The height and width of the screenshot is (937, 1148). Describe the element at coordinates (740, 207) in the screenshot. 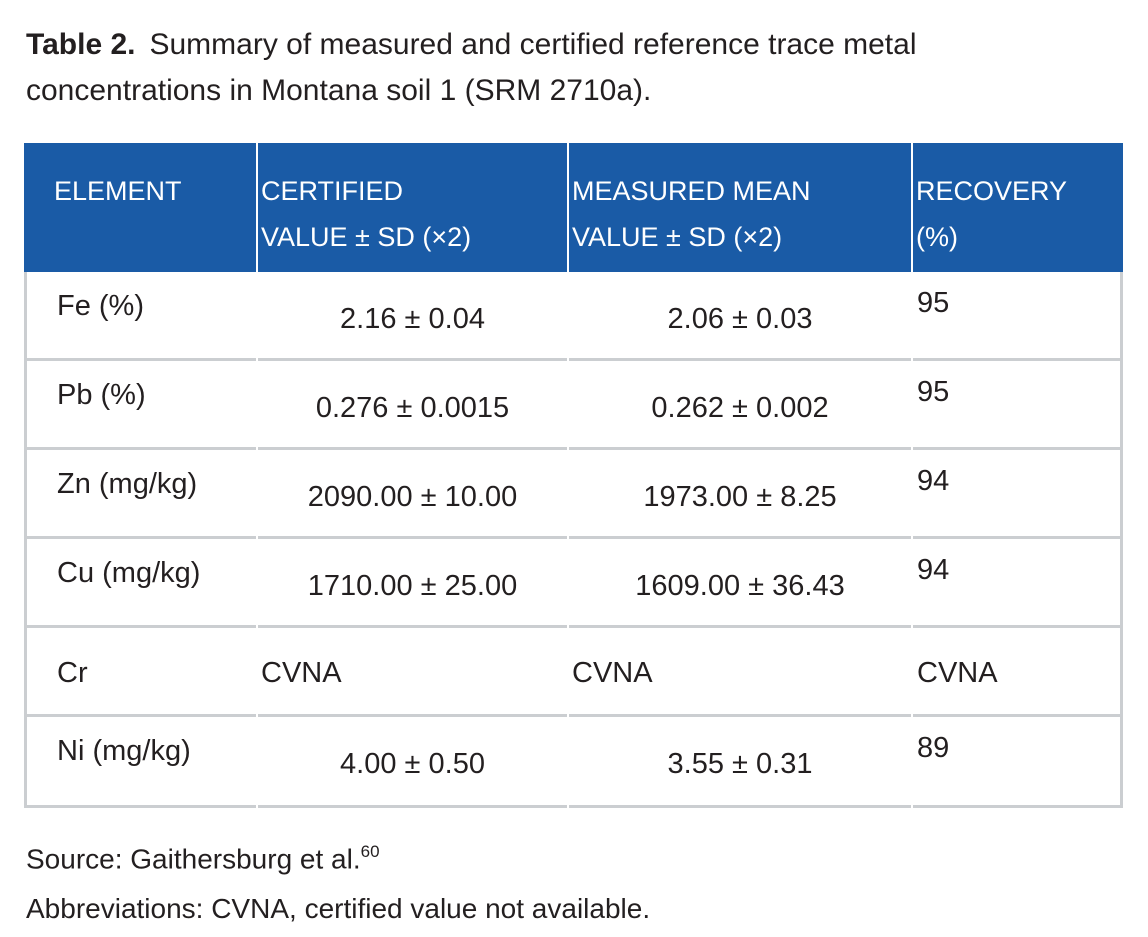

I see `column-header-measured-mean: MEASURED MEAN VALUE ± SD (×2)` at that location.